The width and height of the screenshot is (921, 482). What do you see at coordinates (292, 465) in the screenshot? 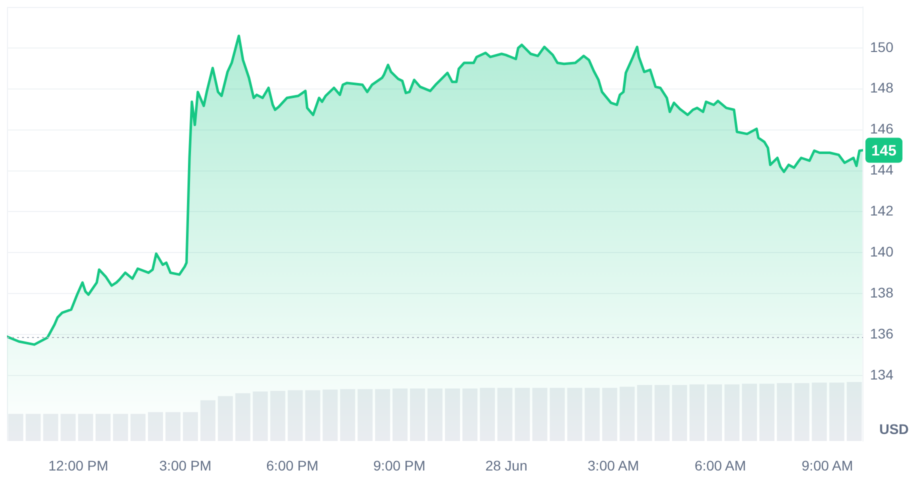
I see `x-tick-label: 6:00 PM` at bounding box center [292, 465].